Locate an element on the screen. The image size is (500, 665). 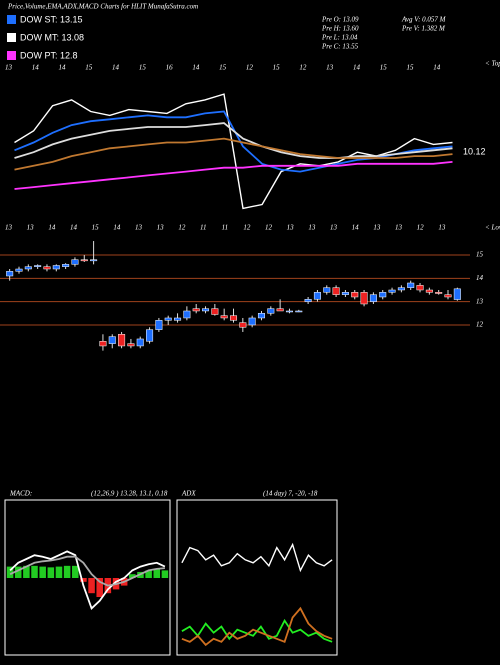
panel-label: MACD: is located at coordinates (20, 494).